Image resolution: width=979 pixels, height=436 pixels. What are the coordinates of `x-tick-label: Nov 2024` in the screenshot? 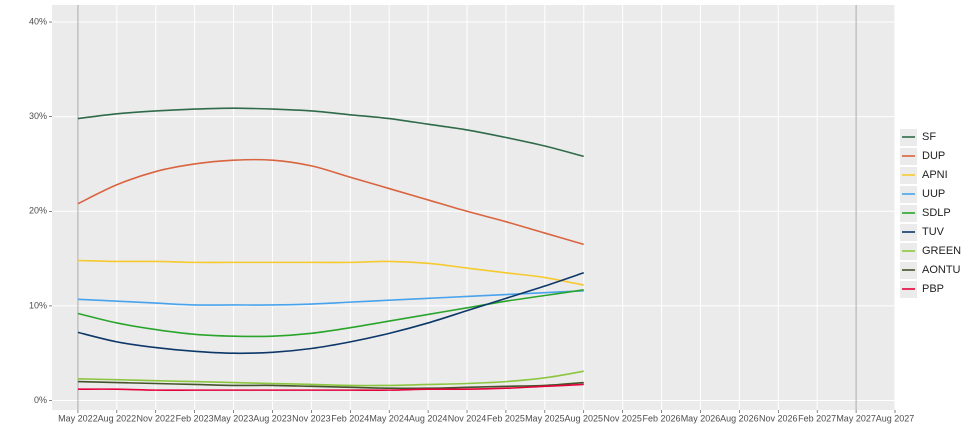 It's located at (467, 418).